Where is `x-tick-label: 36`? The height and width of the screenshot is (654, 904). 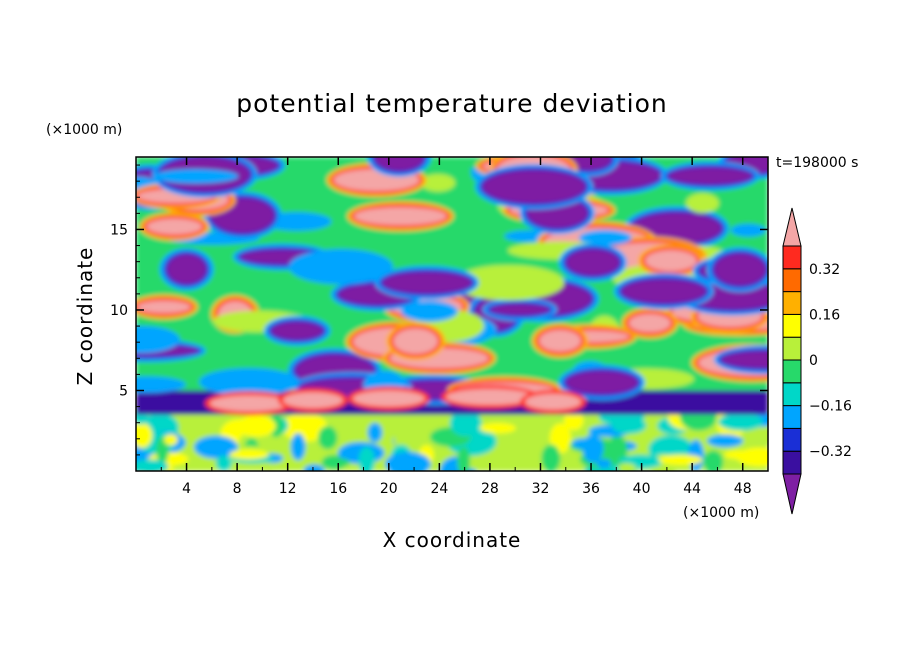 x-tick-label: 36 is located at coordinates (591, 489).